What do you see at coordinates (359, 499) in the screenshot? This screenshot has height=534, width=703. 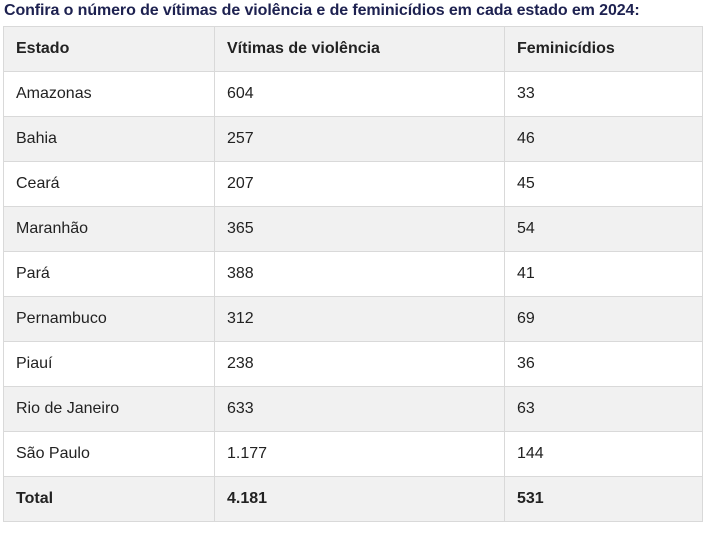 I see `total-vitimas: 4.181` at bounding box center [359, 499].